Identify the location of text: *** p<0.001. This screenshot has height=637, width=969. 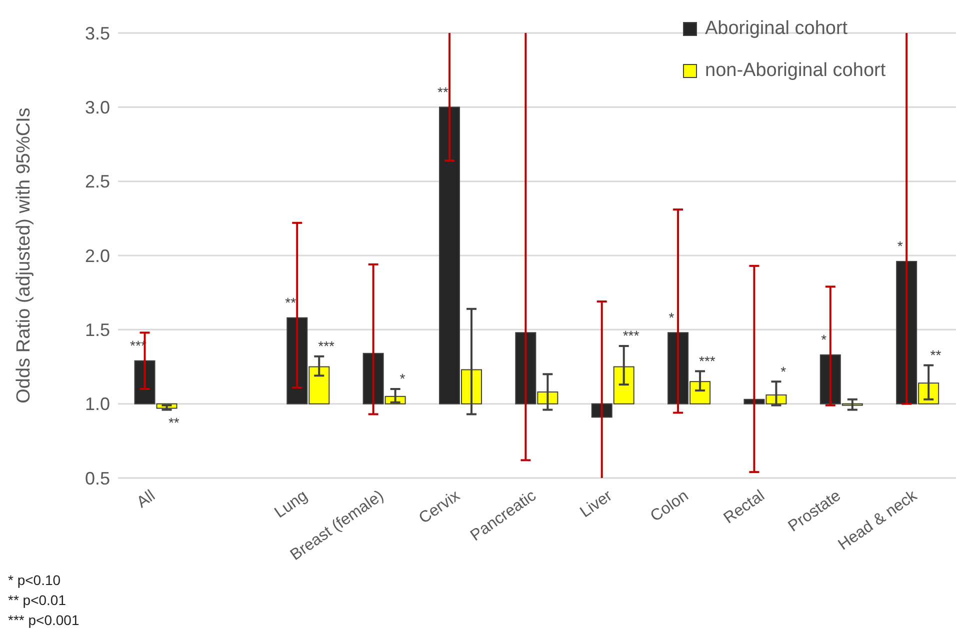
(44, 620).